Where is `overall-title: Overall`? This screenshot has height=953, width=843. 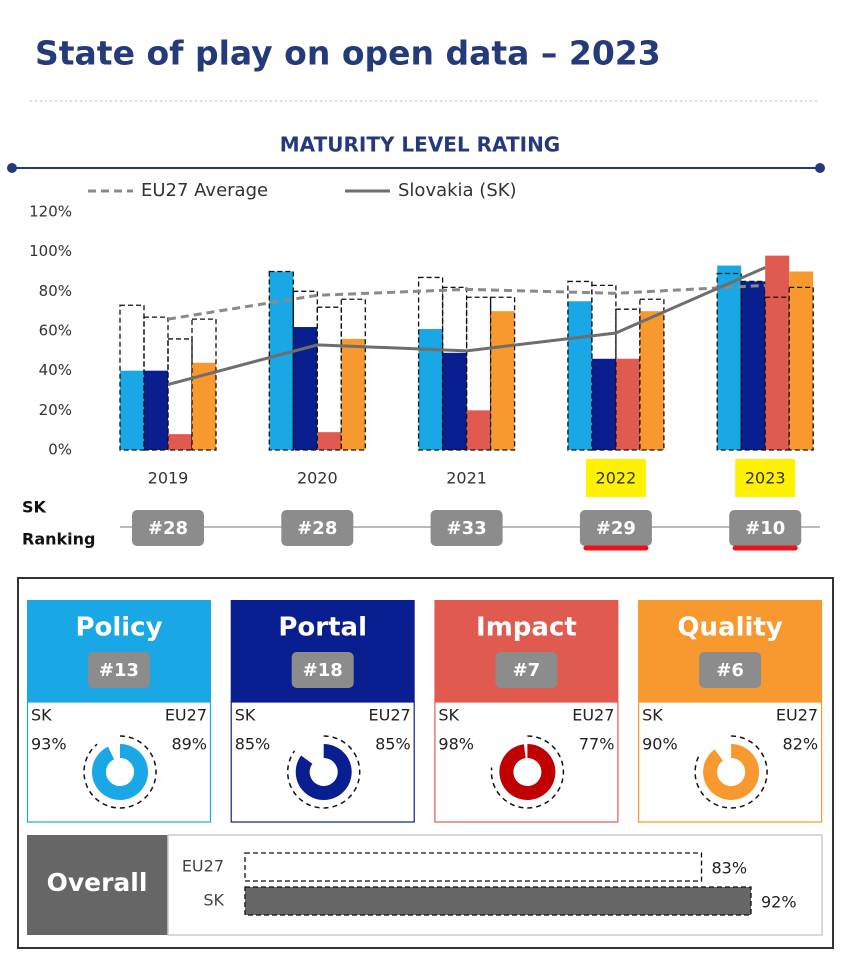
overall-title: Overall is located at coordinates (97, 882).